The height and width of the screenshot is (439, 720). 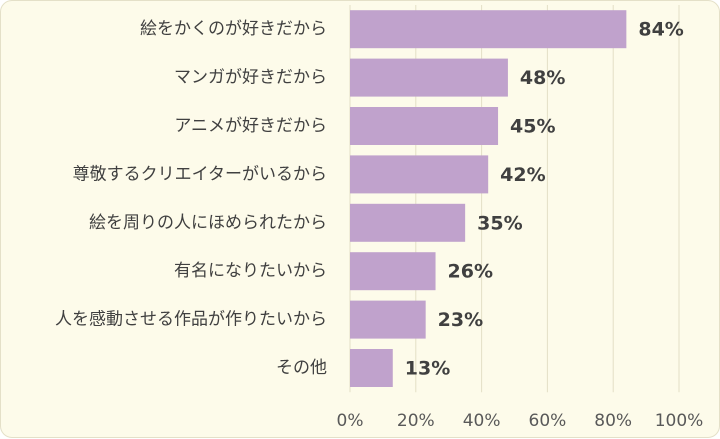 I want to click on value-label: 23%, so click(x=460, y=320).